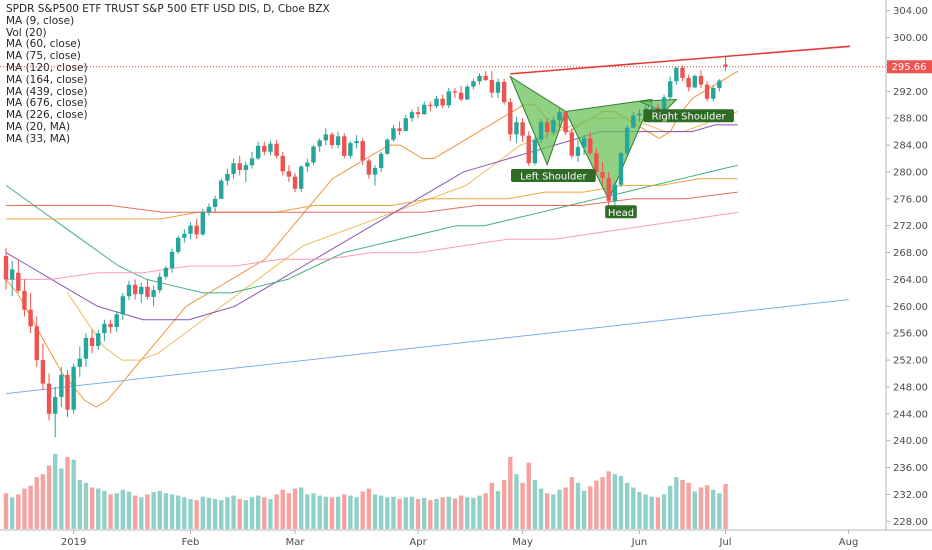 The width and height of the screenshot is (932, 550). Describe the element at coordinates (910, 495) in the screenshot. I see `y-tick-label: 232.00` at that location.